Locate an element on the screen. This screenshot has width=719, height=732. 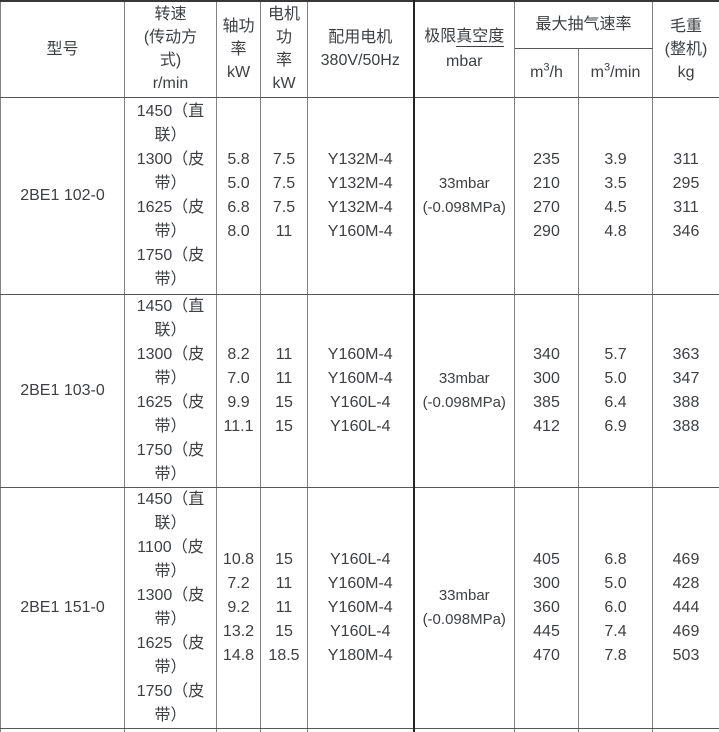
rate-per-hour-cell: 340 300 385 412 is located at coordinates (546, 390).